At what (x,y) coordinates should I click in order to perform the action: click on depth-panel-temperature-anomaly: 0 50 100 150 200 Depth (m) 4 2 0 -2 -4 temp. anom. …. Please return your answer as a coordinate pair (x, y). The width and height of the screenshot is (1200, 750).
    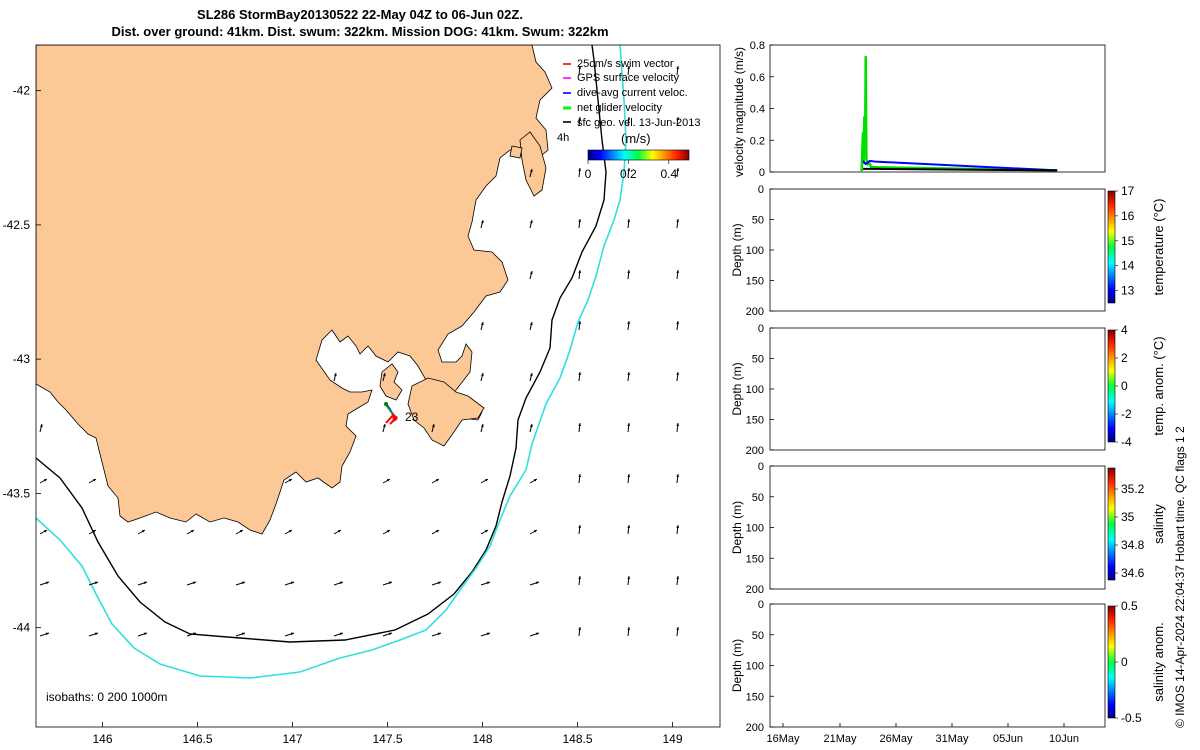
    Looking at the image, I should click on (948, 390).